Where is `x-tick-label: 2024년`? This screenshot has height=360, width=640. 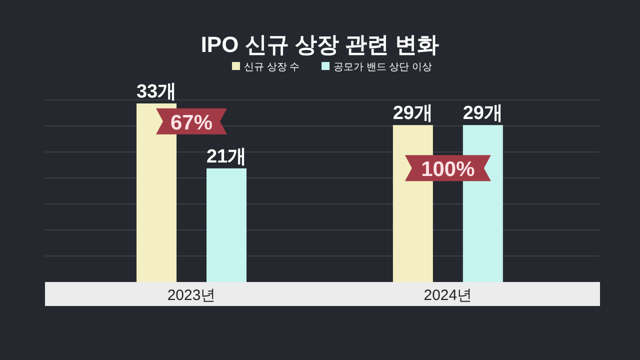
x-tick-label: 2024년 is located at coordinates (448, 295).